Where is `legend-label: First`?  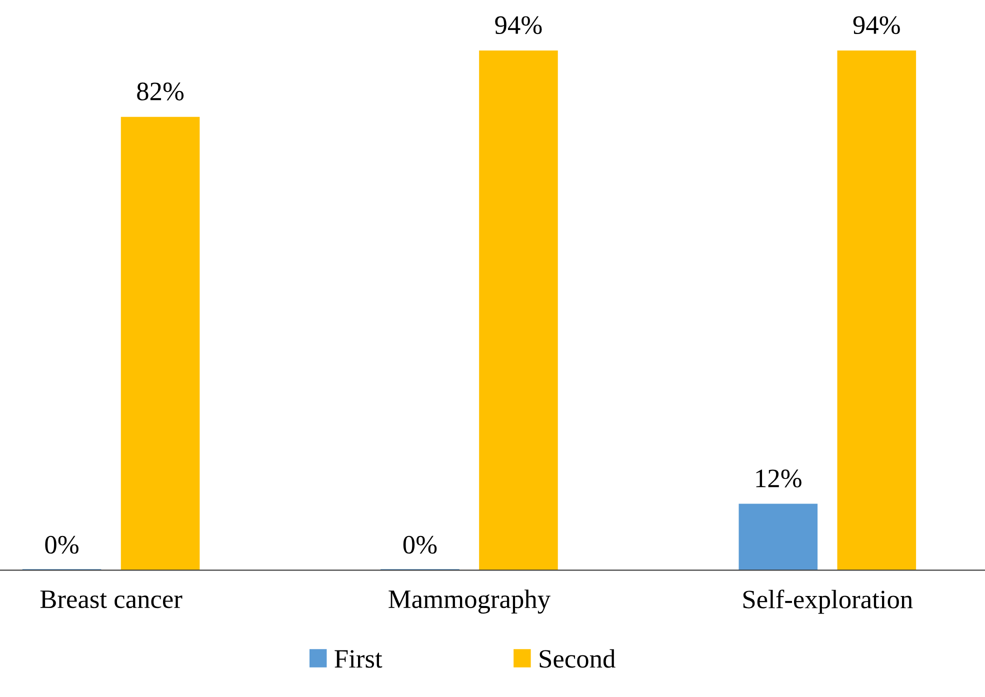
legend-label: First is located at coordinates (358, 659).